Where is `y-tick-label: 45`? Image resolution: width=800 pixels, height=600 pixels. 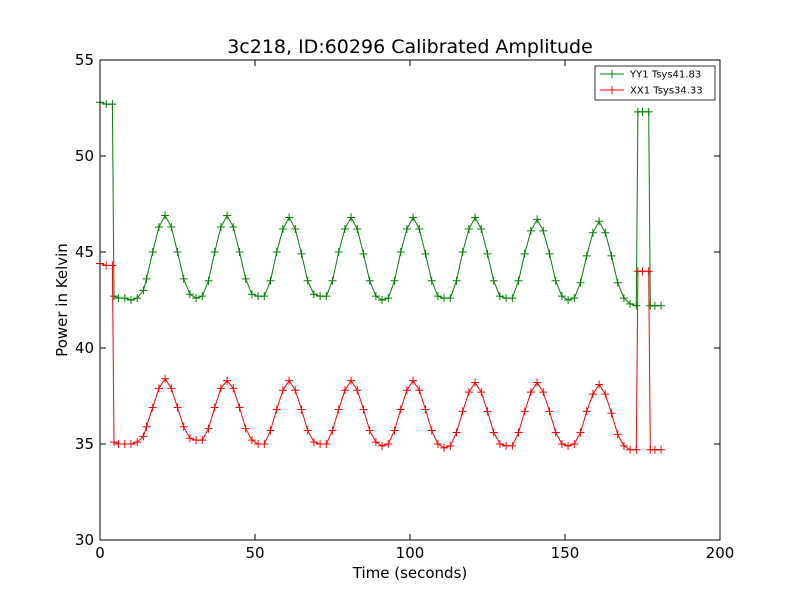
y-tick-label: 45 is located at coordinates (84, 252).